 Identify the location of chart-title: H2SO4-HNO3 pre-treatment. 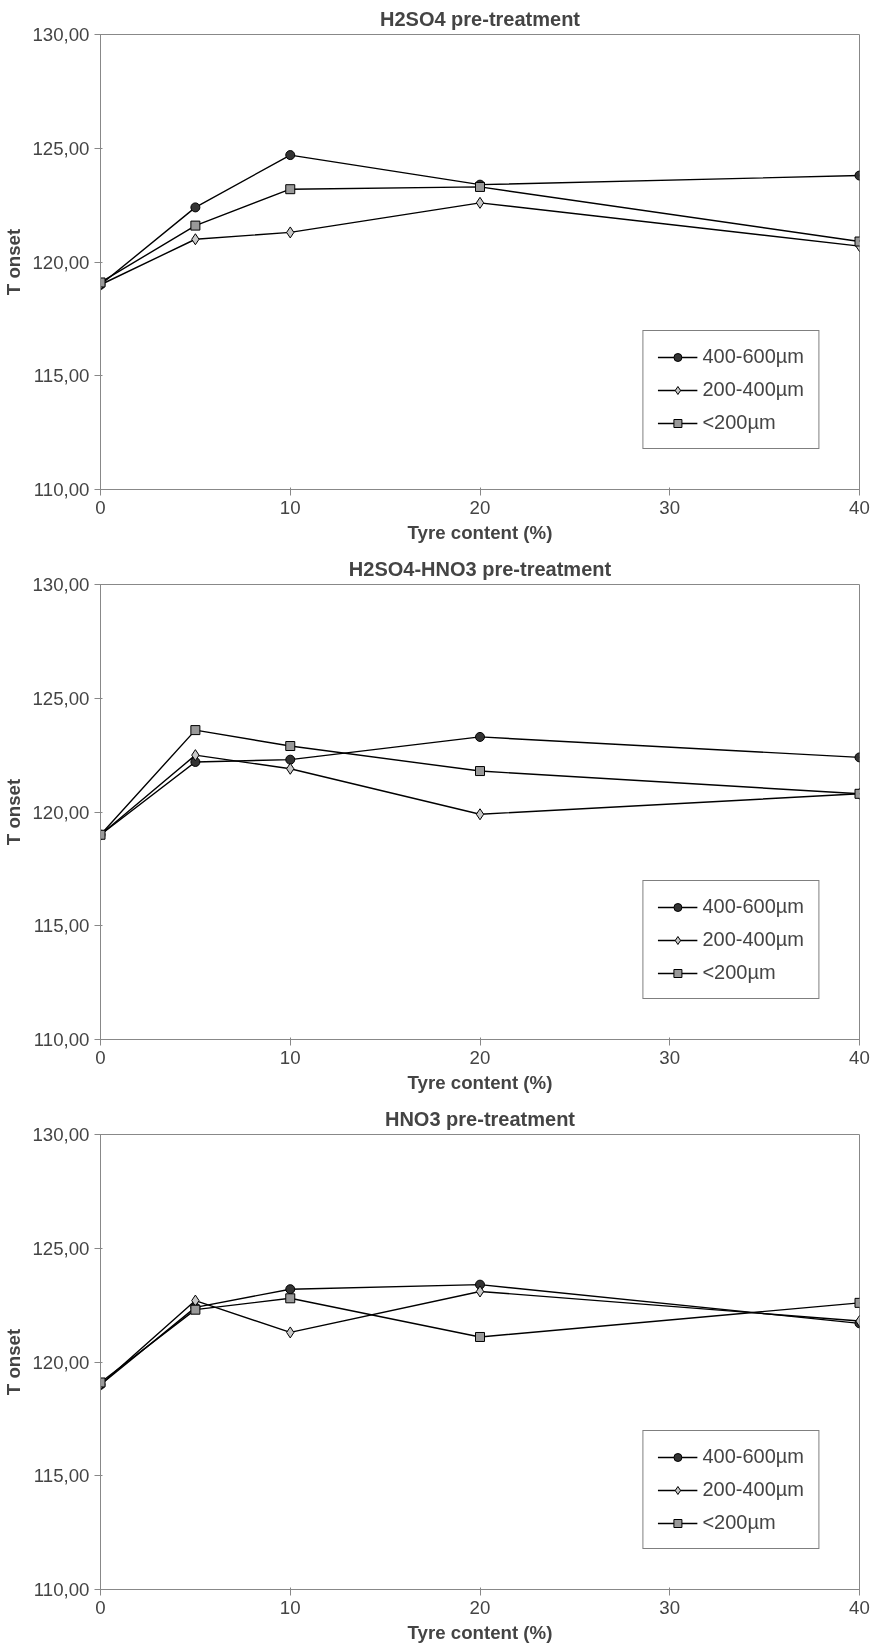
(480, 568).